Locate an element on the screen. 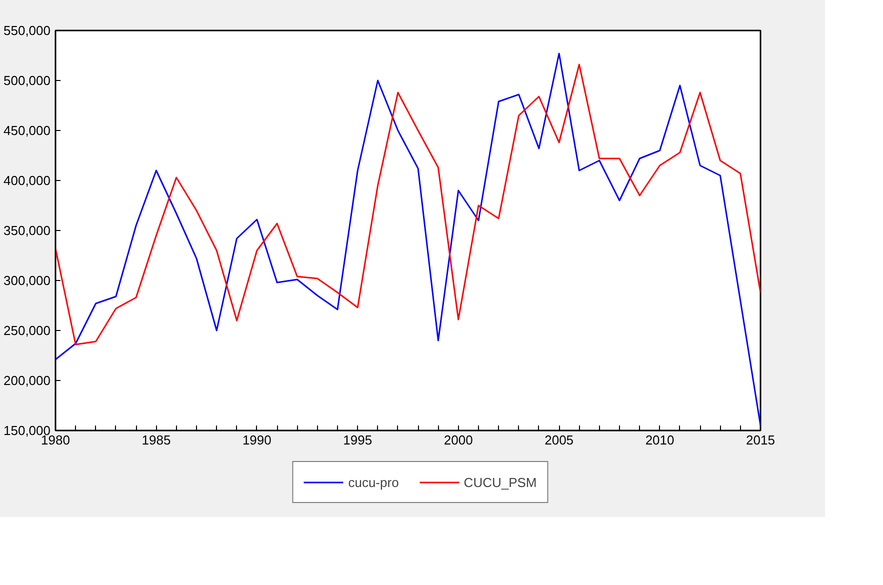 The height and width of the screenshot is (585, 883). y-tick-label: 450,000 is located at coordinates (27, 130).